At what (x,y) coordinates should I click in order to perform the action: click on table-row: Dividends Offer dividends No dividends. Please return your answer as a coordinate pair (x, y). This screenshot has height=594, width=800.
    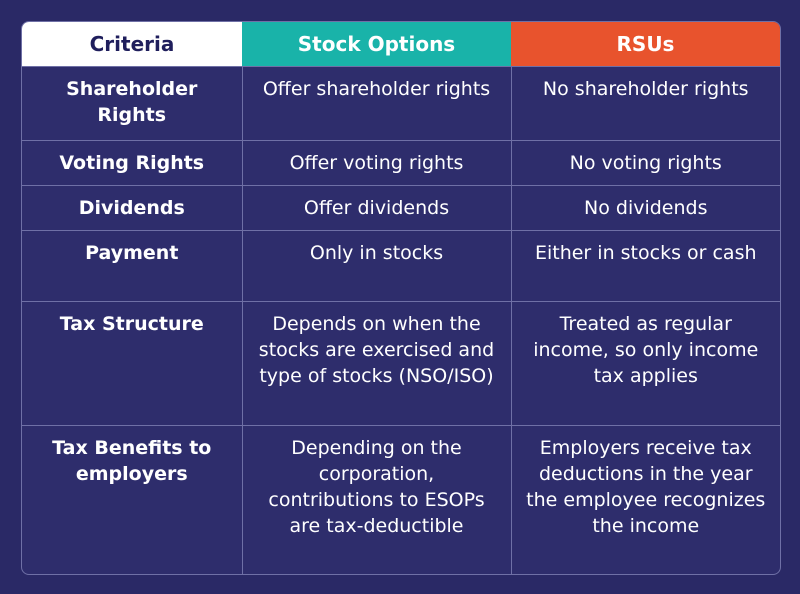
    Looking at the image, I should click on (401, 208).